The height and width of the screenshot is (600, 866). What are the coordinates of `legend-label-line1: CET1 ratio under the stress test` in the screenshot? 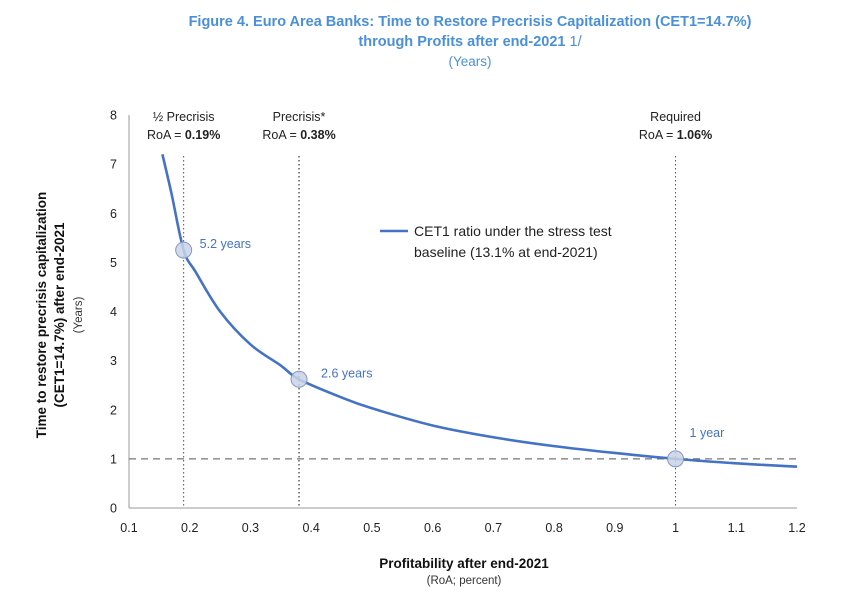 It's located at (513, 231).